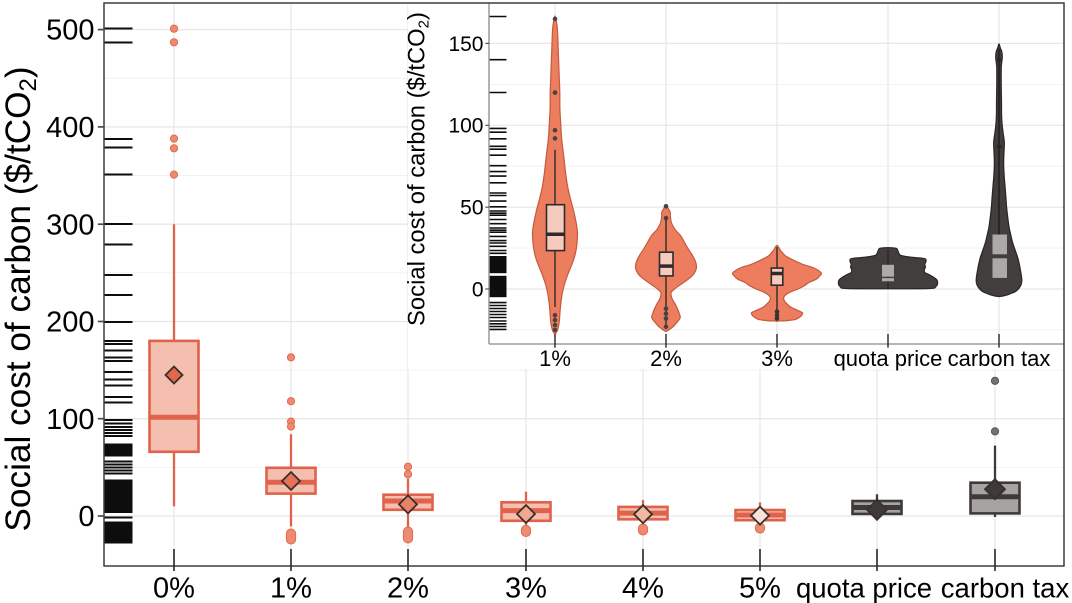 The height and width of the screenshot is (603, 1072). I want to click on svg-text: 150, so click(465, 44).